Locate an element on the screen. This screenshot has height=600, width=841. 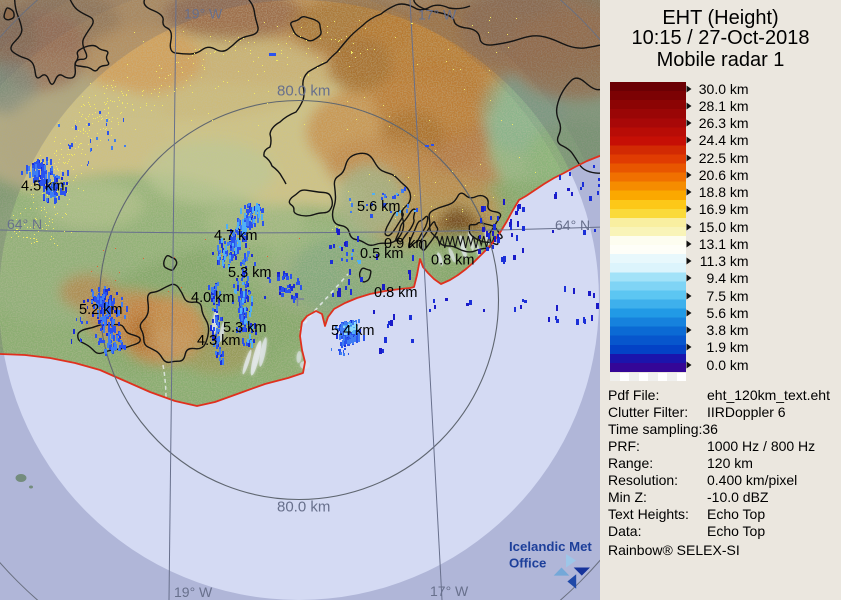
svg-text: Icelandic Met is located at coordinates (550, 546).